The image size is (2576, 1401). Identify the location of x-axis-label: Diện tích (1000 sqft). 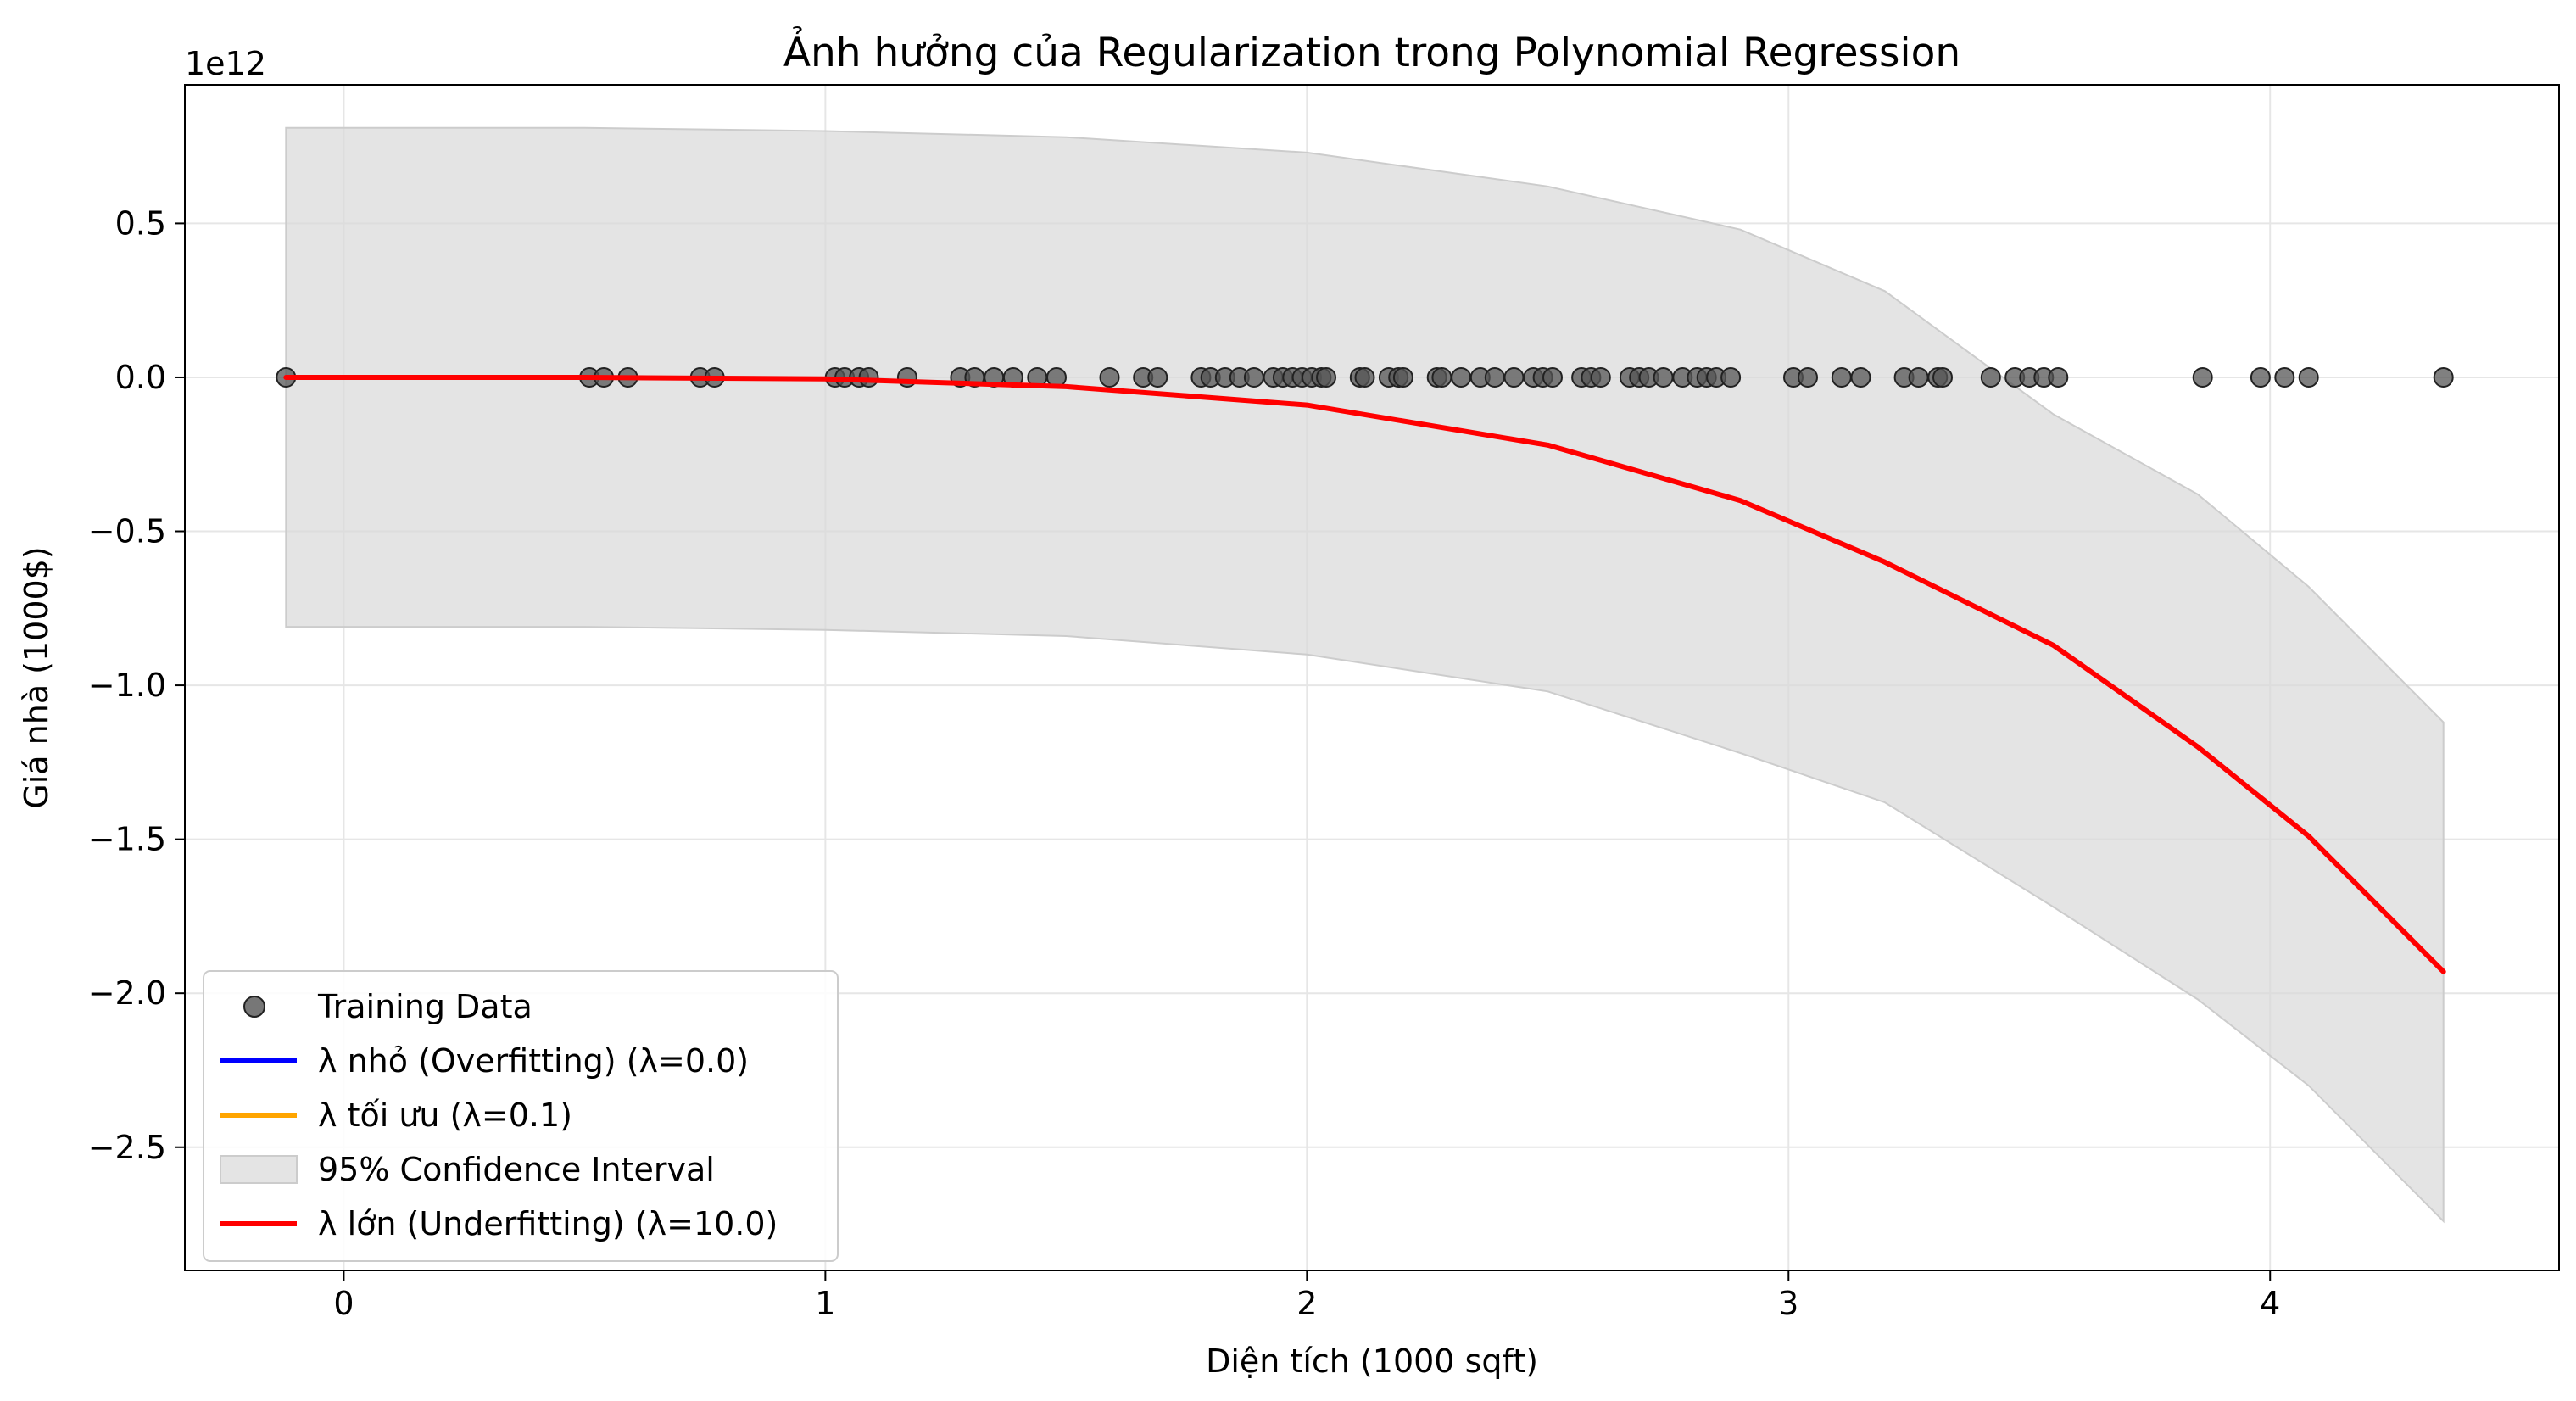
(1372, 1361).